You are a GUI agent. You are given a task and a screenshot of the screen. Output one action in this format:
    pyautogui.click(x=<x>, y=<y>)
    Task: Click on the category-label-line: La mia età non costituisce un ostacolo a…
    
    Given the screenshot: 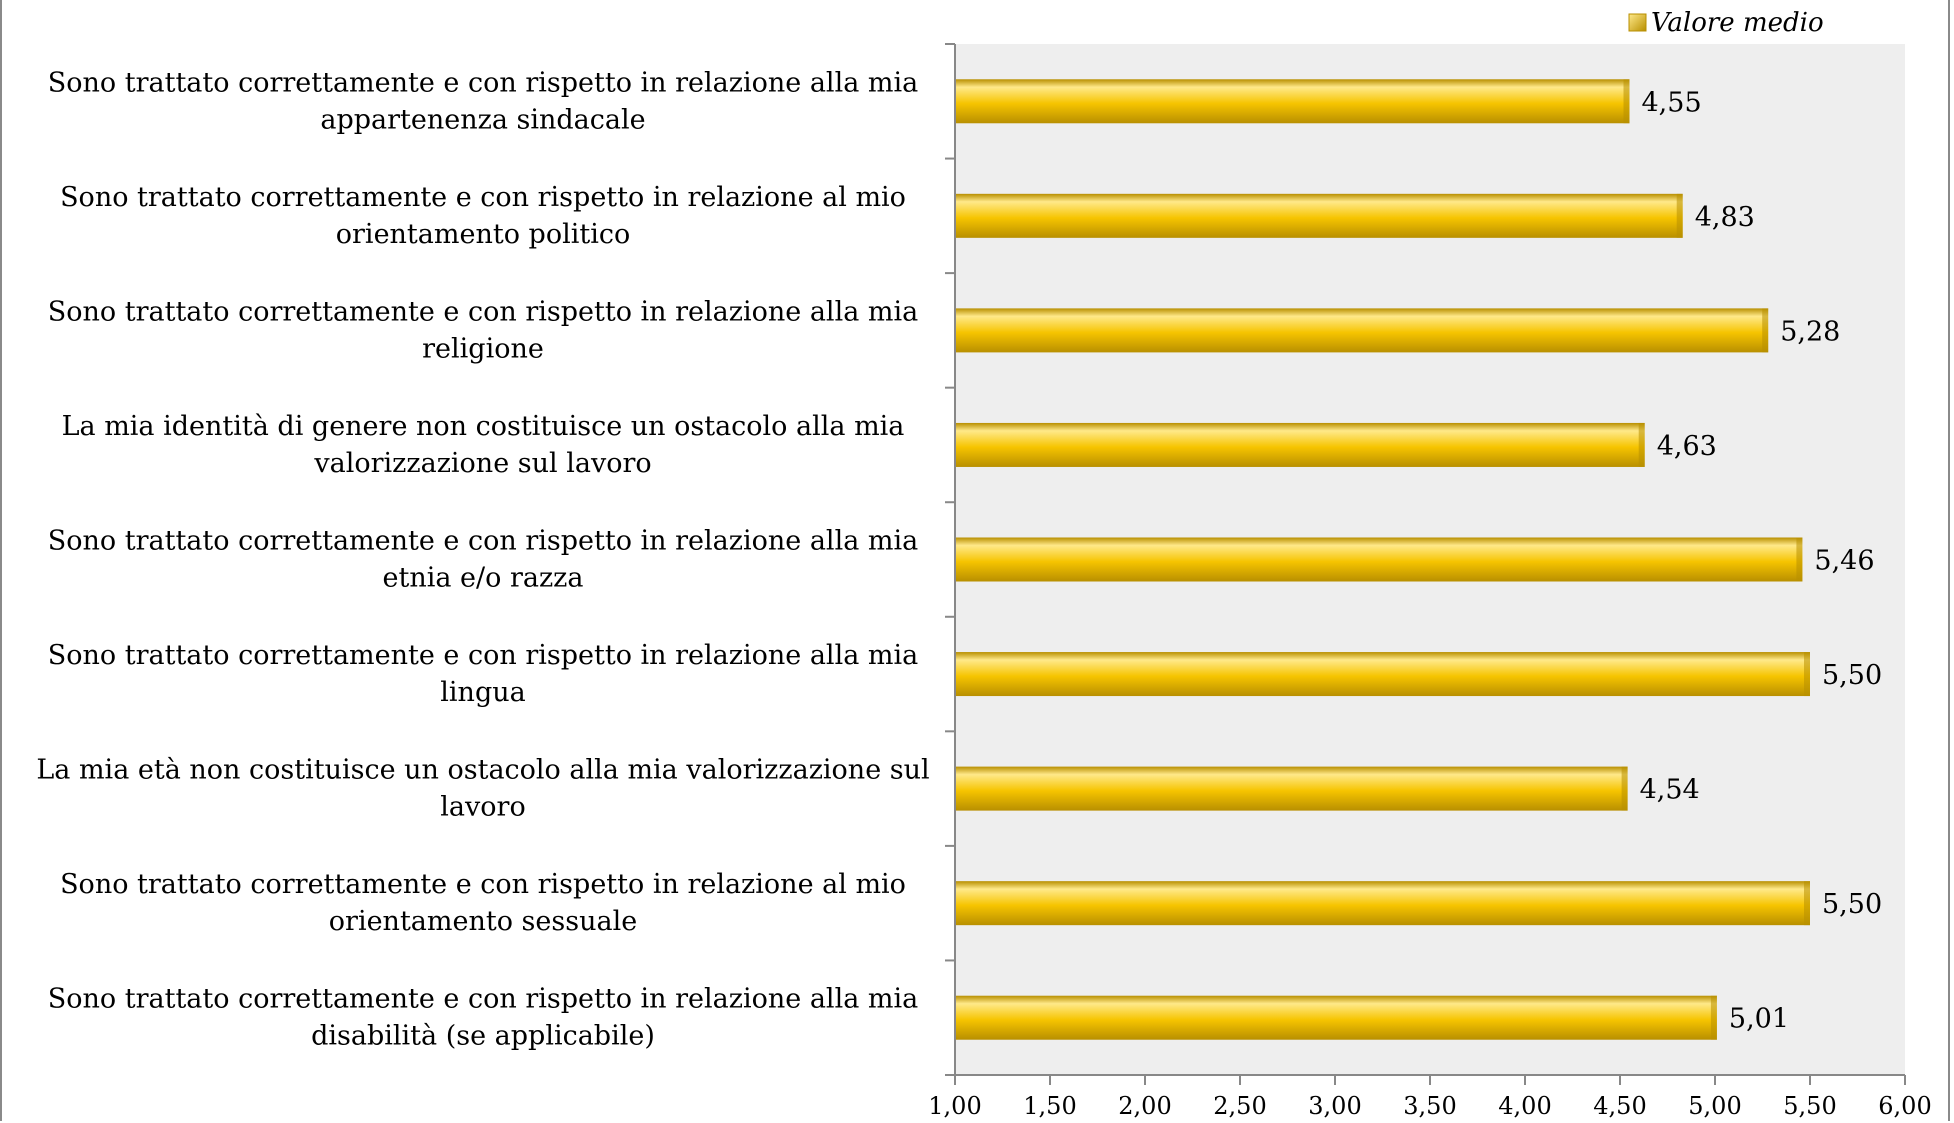 What is the action you would take?
    pyautogui.click(x=482, y=770)
    